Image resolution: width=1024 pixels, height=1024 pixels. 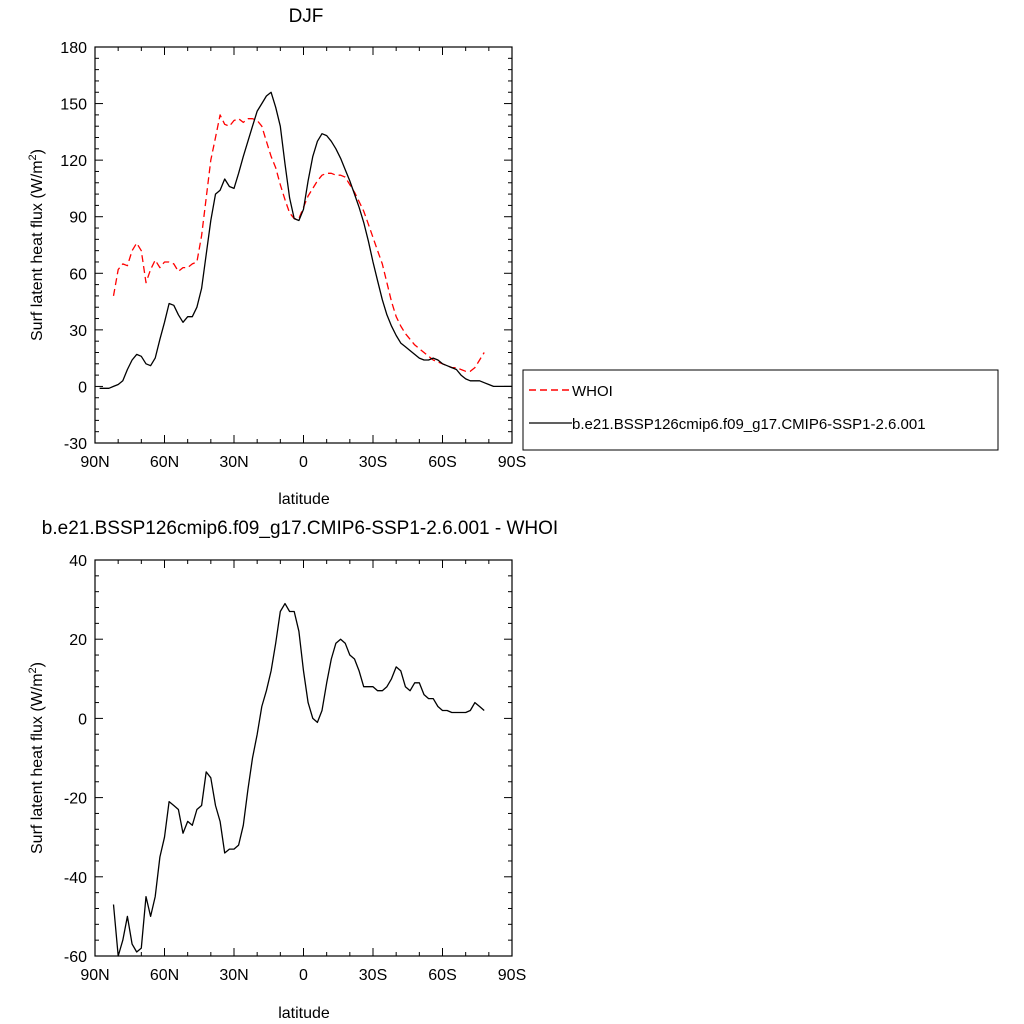 What do you see at coordinates (78, 561) in the screenshot?
I see `bottom-ytick-label: 40` at bounding box center [78, 561].